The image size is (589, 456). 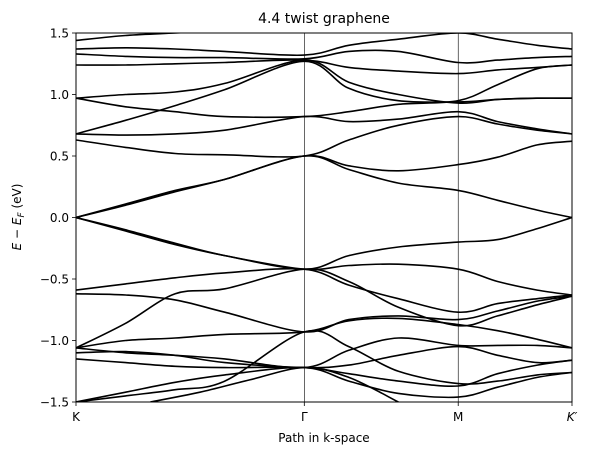 I want to click on y-tick-label: −1.0, so click(x=54, y=341).